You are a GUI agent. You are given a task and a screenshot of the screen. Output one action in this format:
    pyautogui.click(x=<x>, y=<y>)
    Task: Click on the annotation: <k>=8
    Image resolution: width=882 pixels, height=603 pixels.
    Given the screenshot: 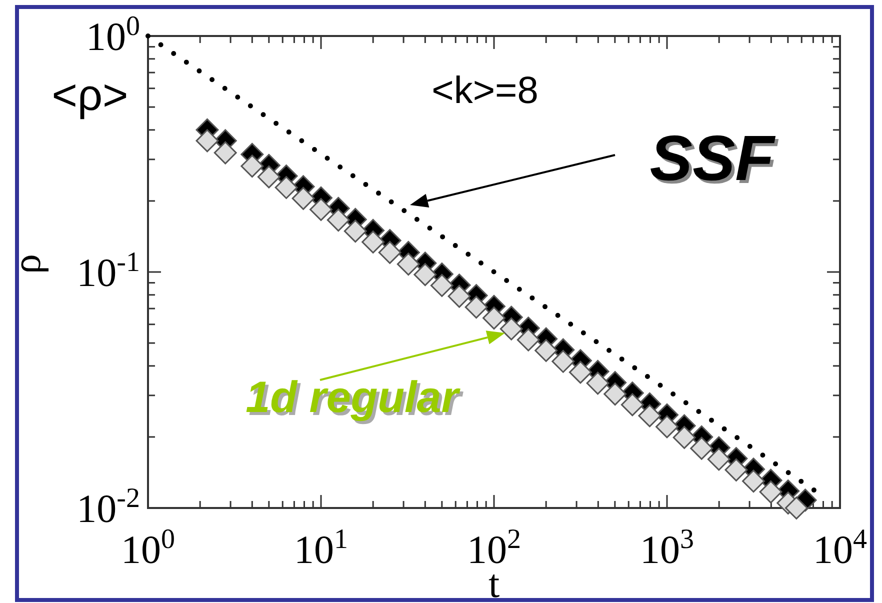 What is the action you would take?
    pyautogui.click(x=485, y=91)
    